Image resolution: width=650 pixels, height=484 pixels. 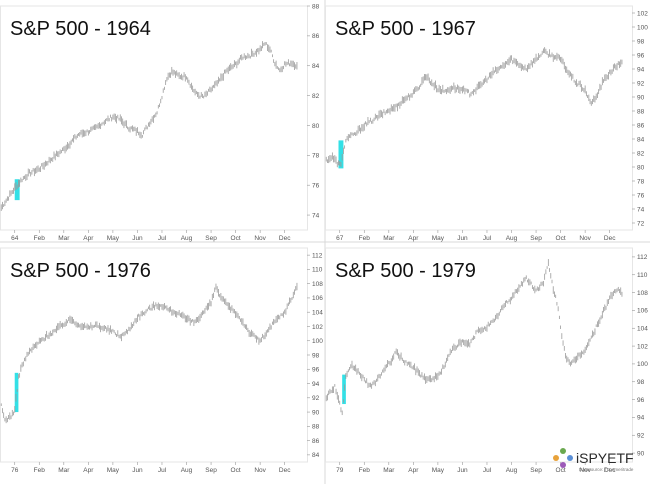 I want to click on x-tick-label: 79, so click(x=340, y=470).